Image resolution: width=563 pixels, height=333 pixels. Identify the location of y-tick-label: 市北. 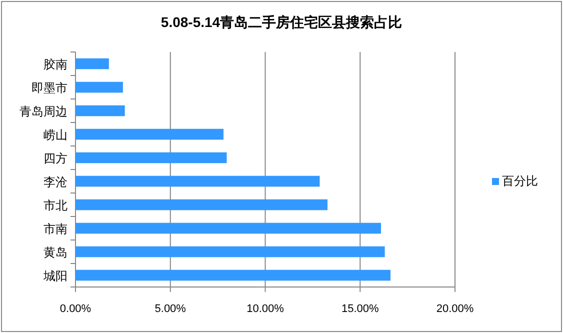
(56, 205).